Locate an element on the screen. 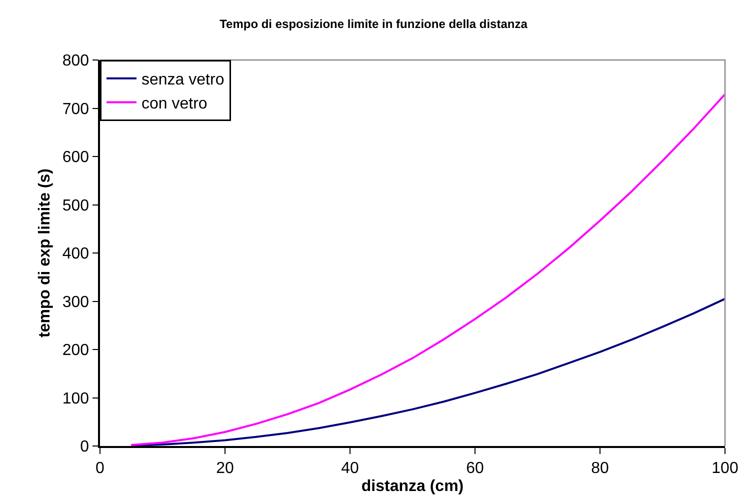  y-tick-label: 500 is located at coordinates (76, 205).